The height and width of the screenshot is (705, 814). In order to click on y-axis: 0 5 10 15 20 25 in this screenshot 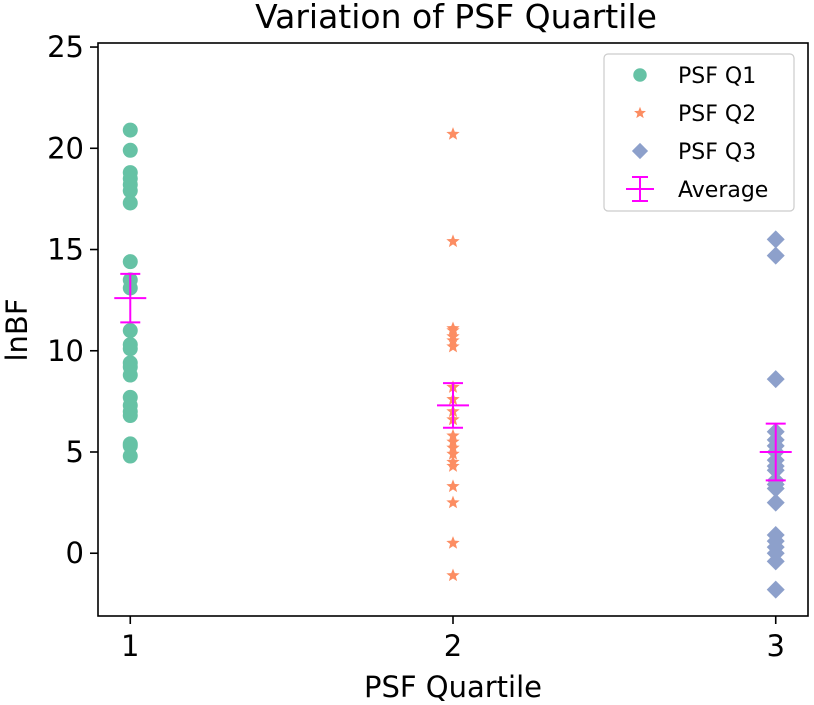, I will do `click(72, 300)`.